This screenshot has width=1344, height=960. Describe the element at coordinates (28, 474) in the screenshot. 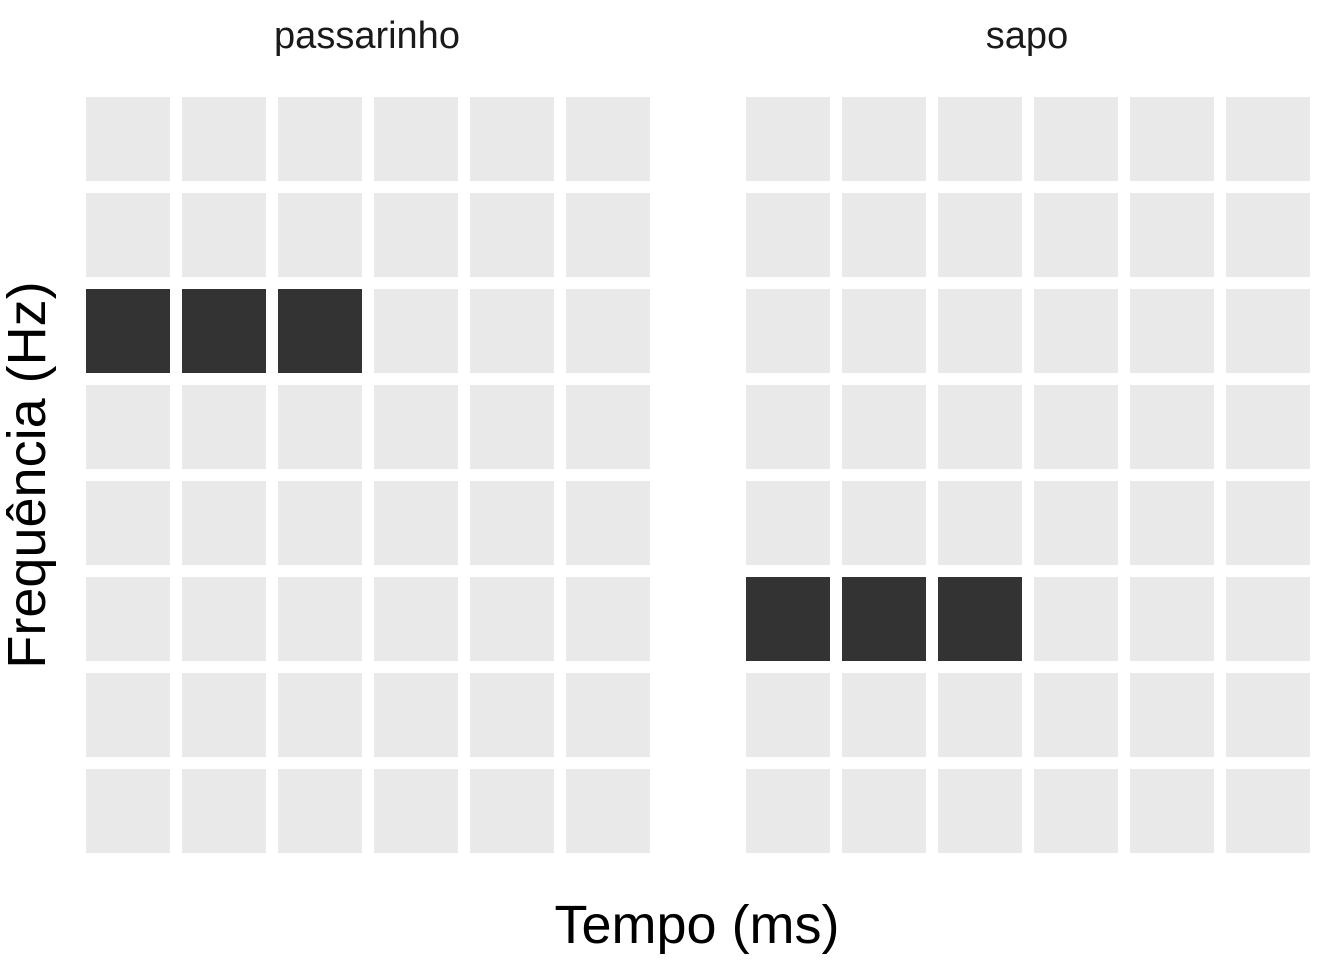

I see `y-axis-label: Frequência (Hz)` at that location.